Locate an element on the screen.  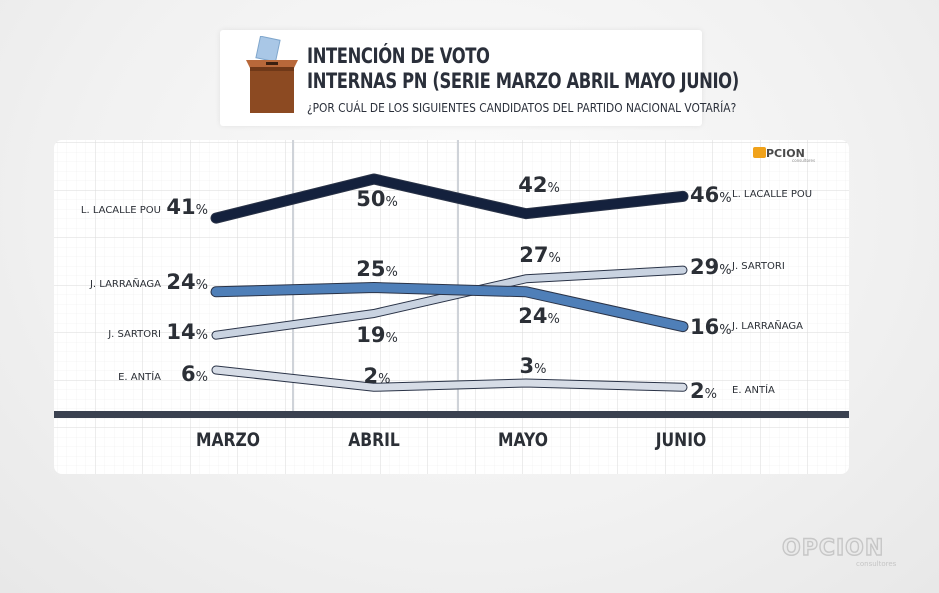
ballot-box-icon is located at coordinates (272, 74).